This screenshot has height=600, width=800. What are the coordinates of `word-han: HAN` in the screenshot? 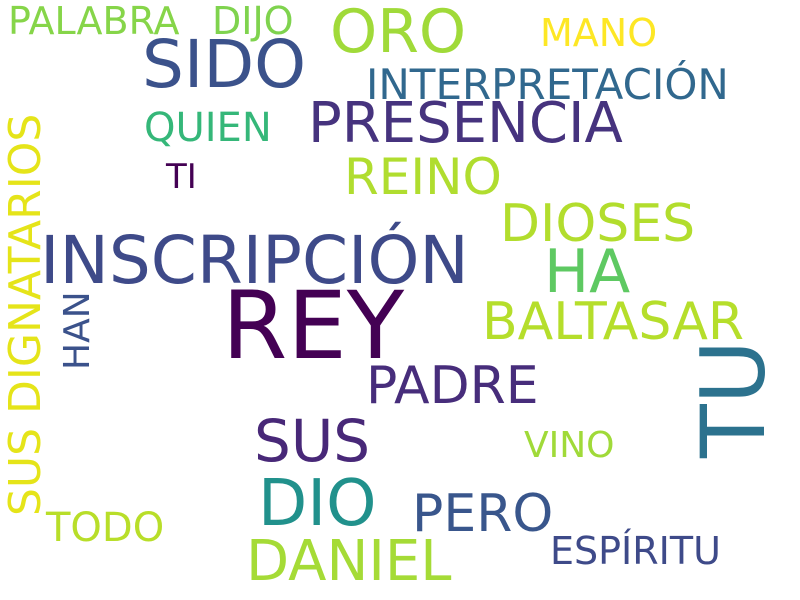 It's located at (77, 330).